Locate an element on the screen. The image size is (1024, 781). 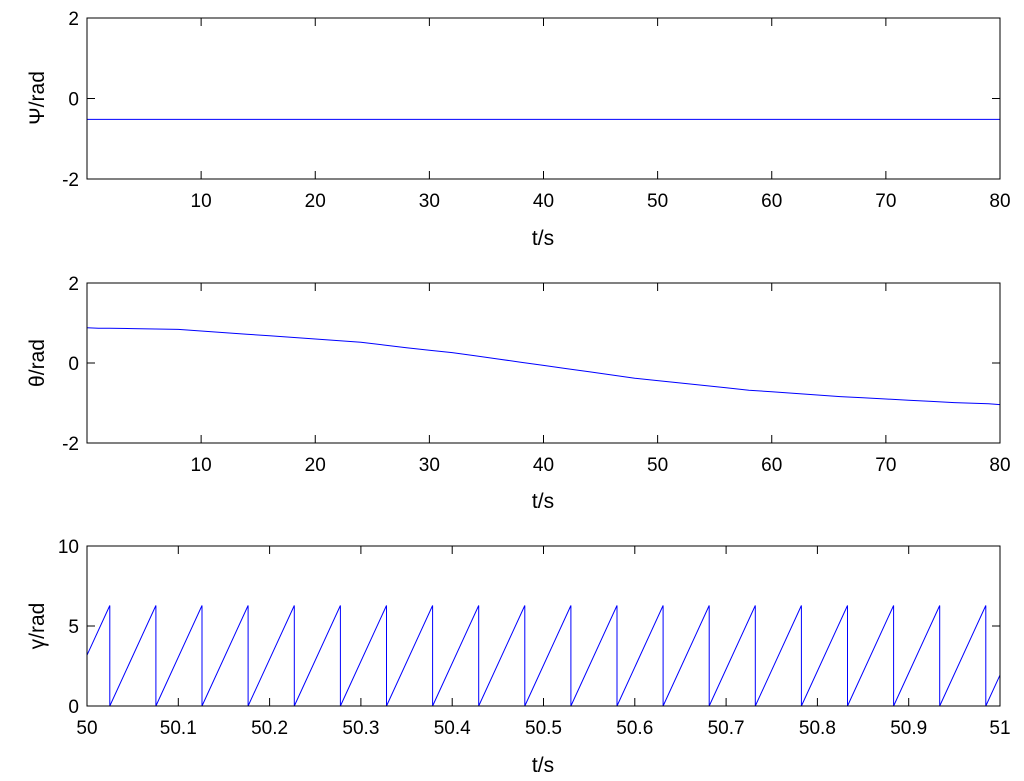
theta-y-tick-label: 0 is located at coordinates (73, 364).